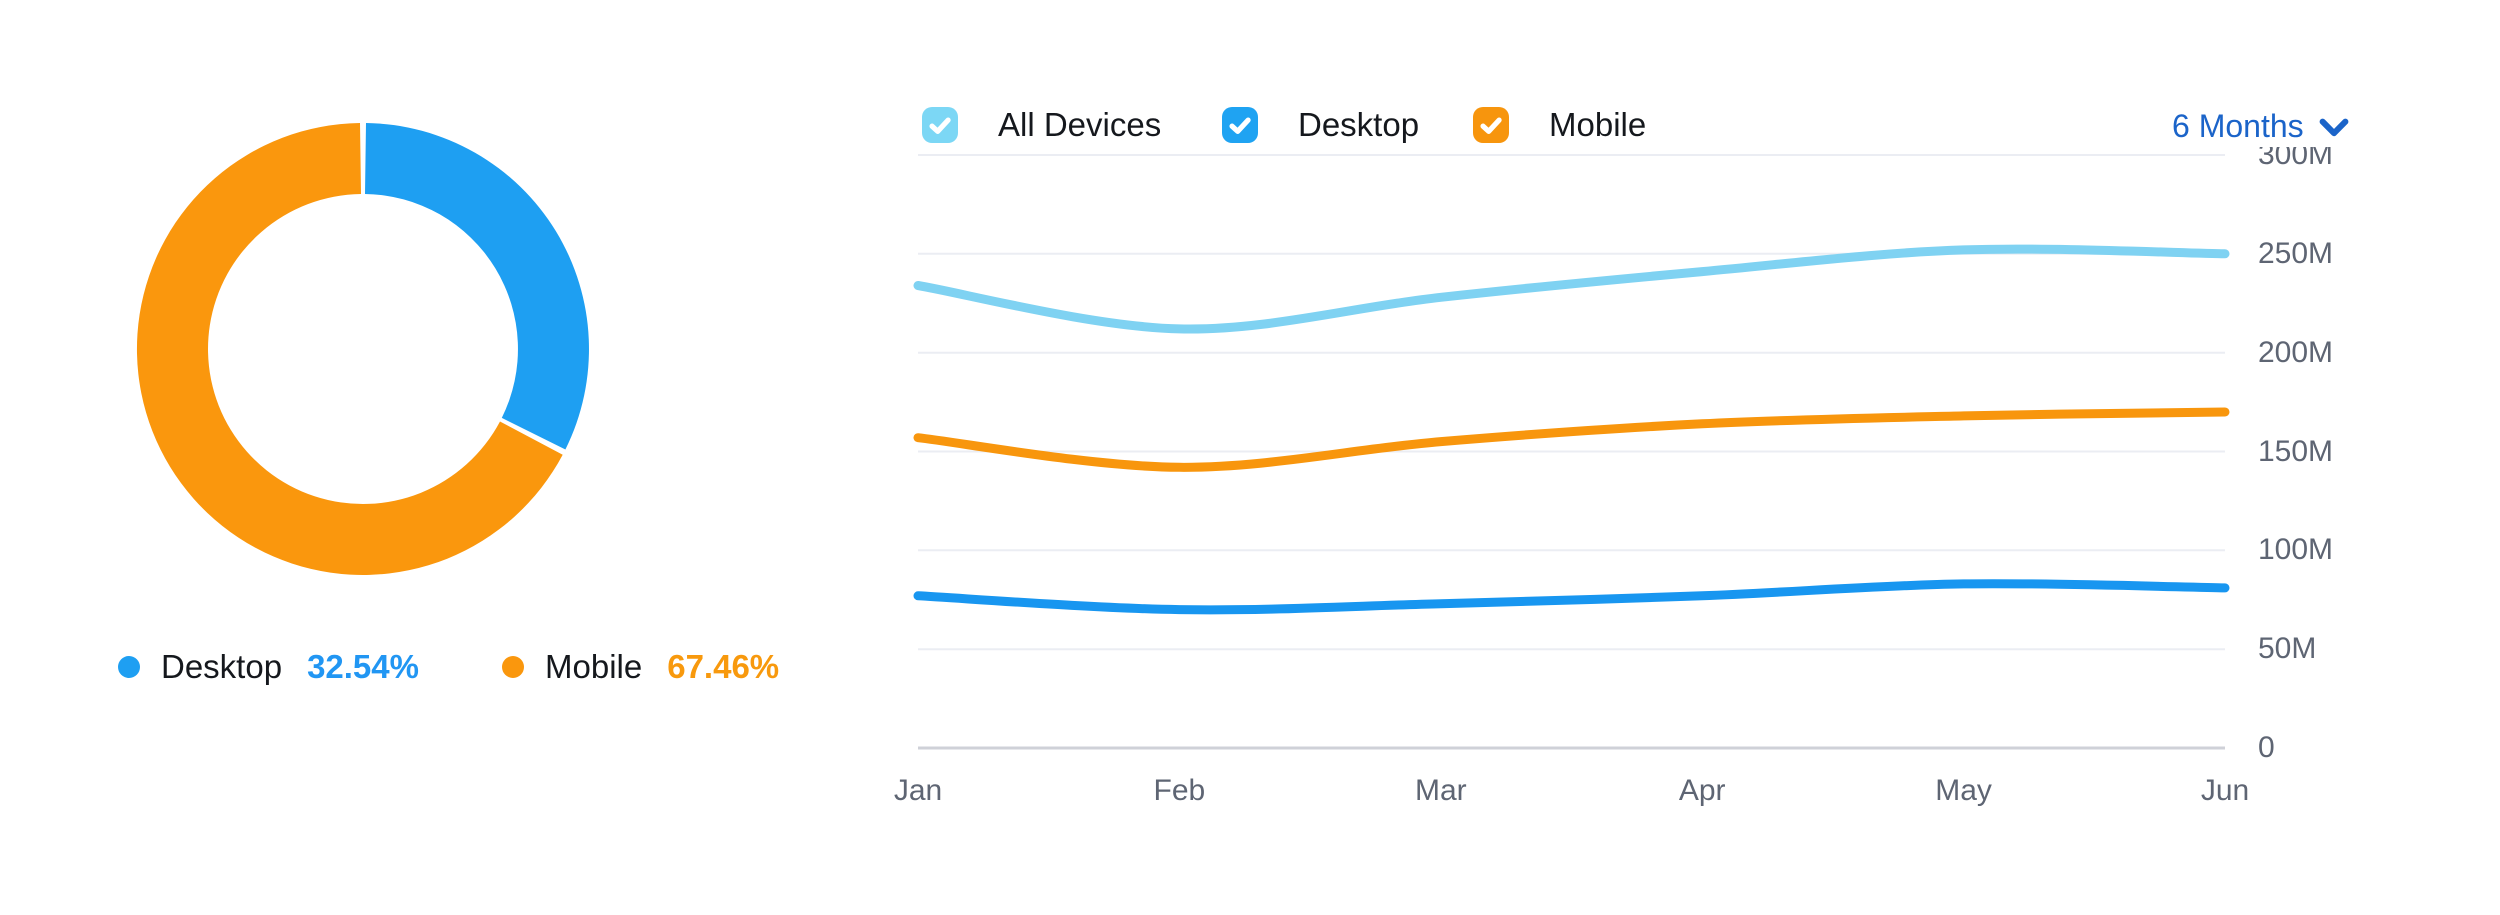  I want to click on checkbox-all-devices, so click(940, 125).